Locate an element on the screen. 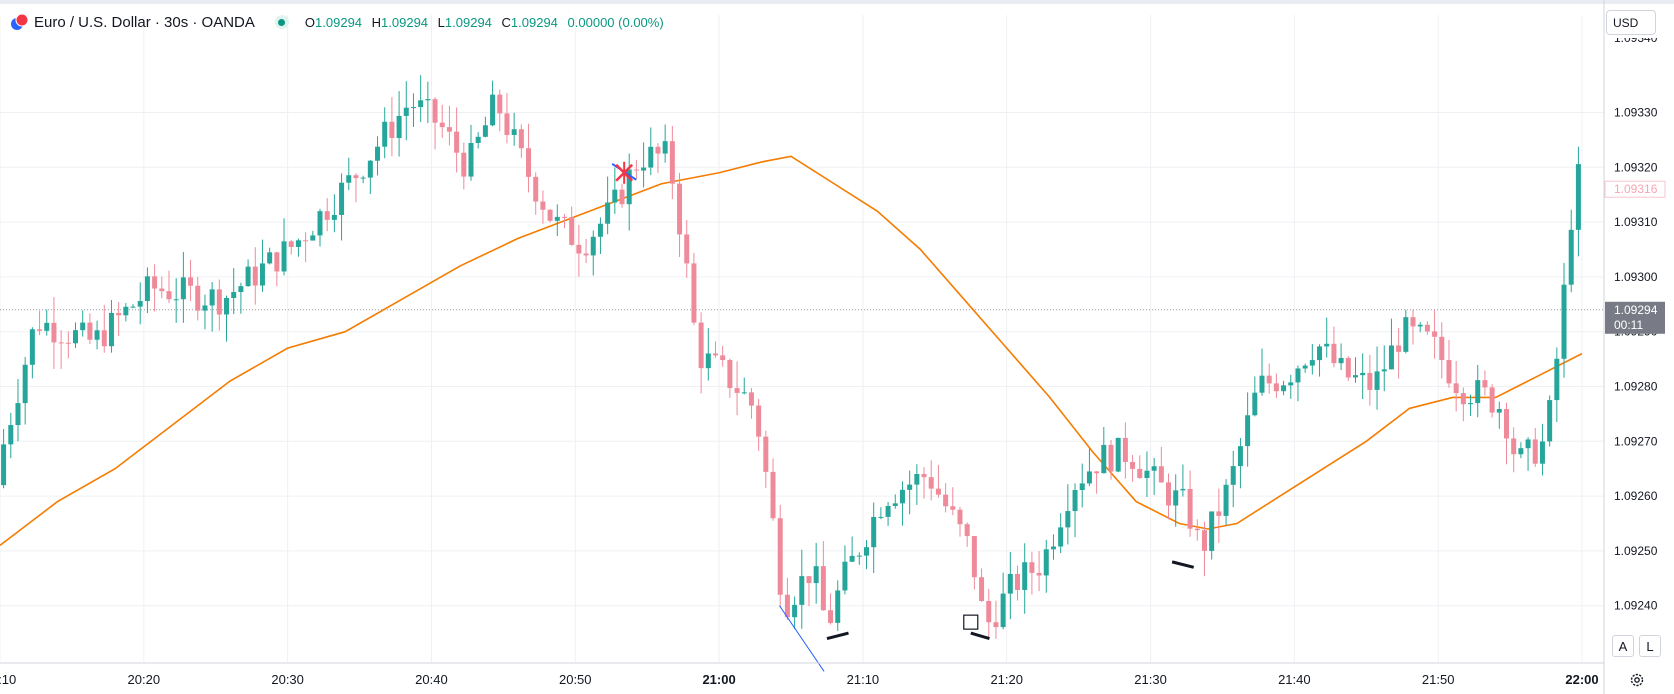  x-tick-label: 20:20 is located at coordinates (144, 679).